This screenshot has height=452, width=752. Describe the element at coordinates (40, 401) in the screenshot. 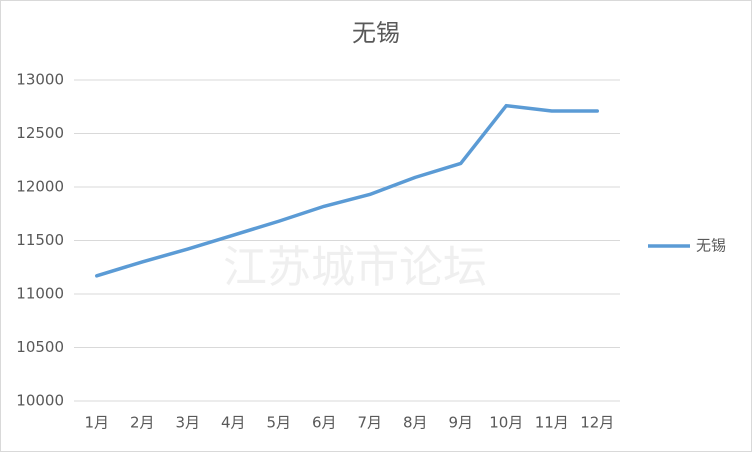

I see `y-tick-label: 10000` at that location.